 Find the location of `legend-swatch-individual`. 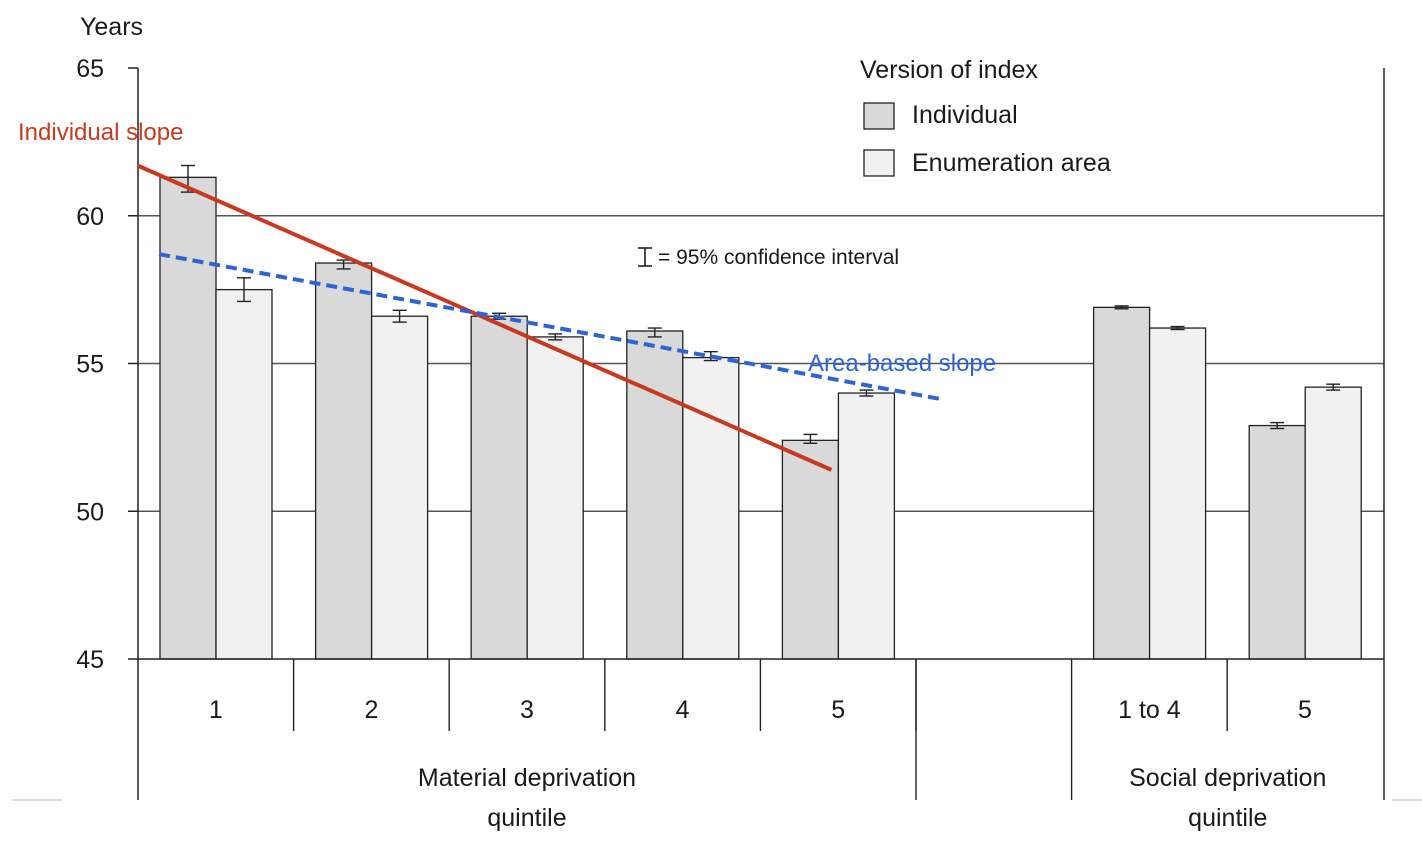

legend-swatch-individual is located at coordinates (879, 116).